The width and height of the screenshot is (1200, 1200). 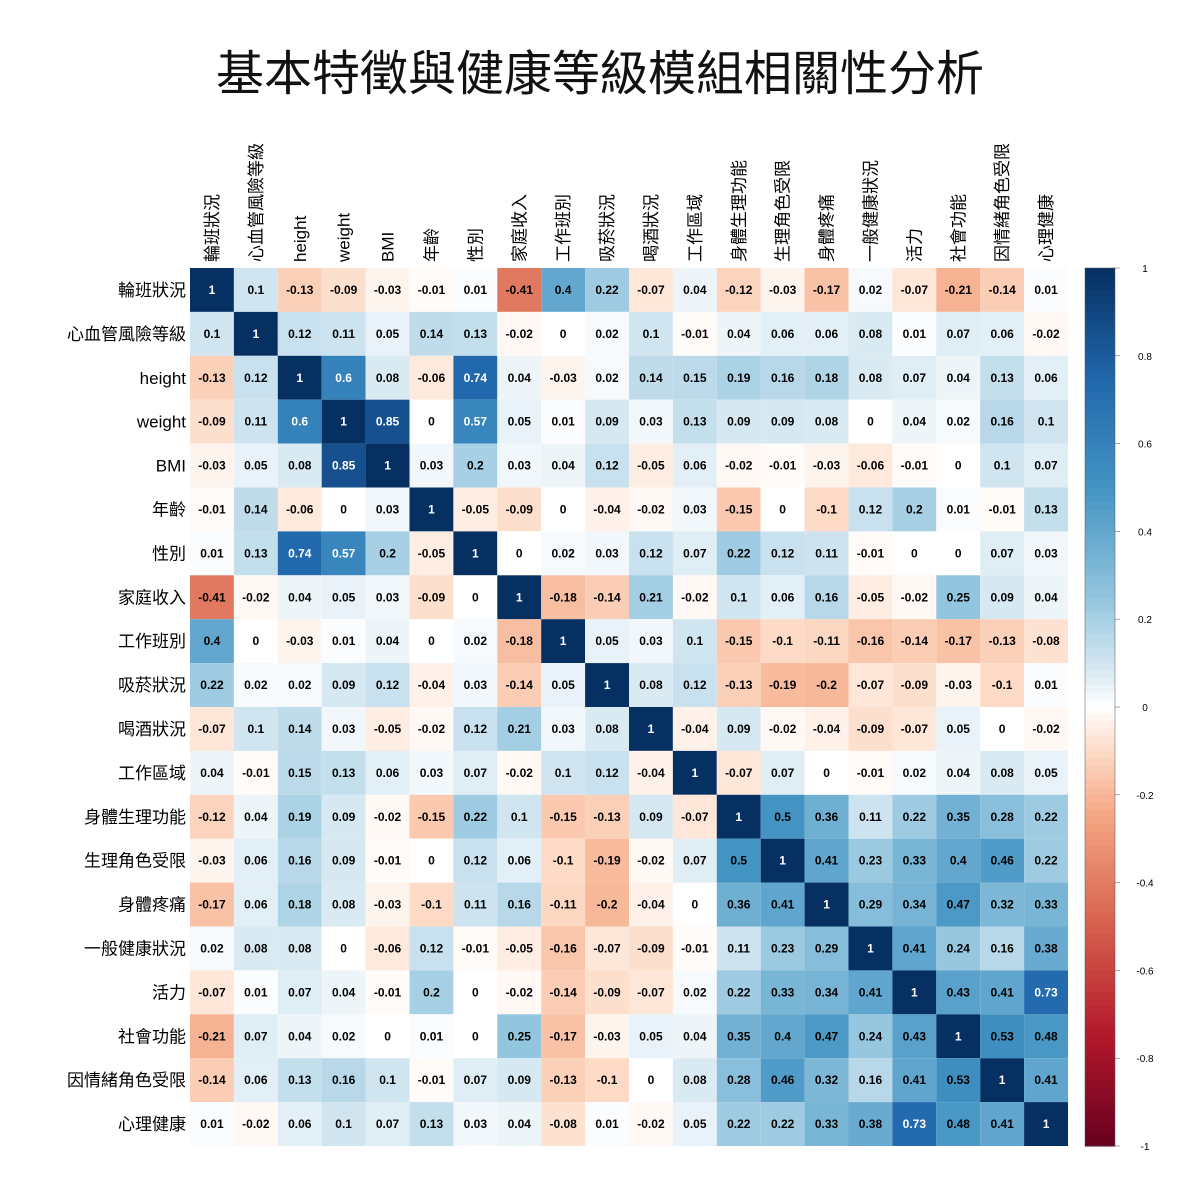 What do you see at coordinates (1145, 357) in the screenshot?
I see `colorbar-tick-label: 0.8` at bounding box center [1145, 357].